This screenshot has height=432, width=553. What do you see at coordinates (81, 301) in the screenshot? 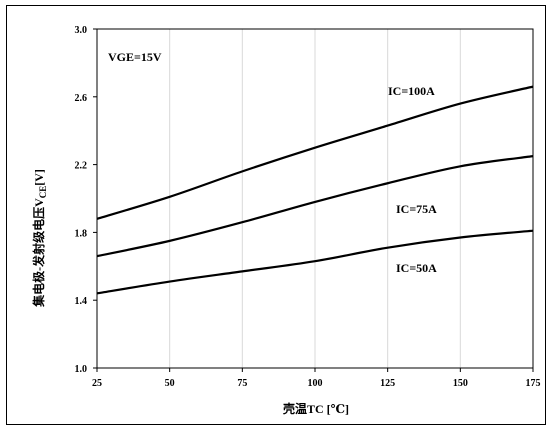
I see `y-tick-label: 1.4` at bounding box center [81, 301].